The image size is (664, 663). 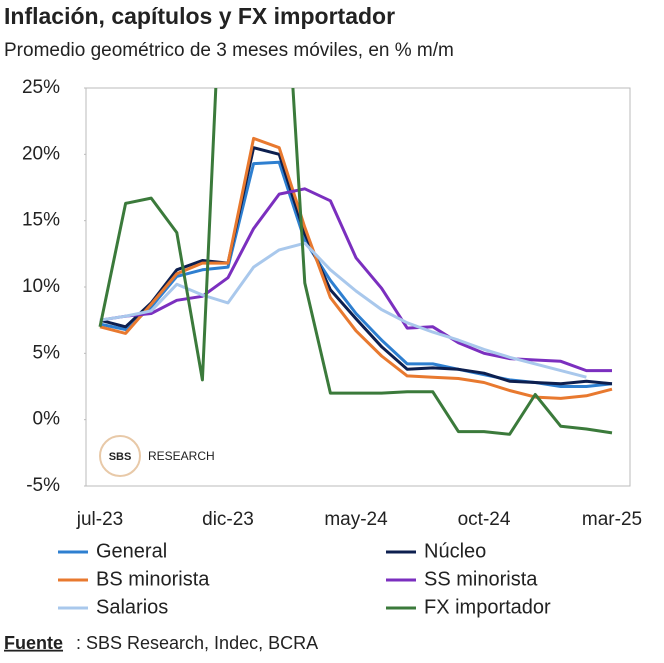 What do you see at coordinates (41, 220) in the screenshot?
I see `y-tick-label: 15%` at bounding box center [41, 220].